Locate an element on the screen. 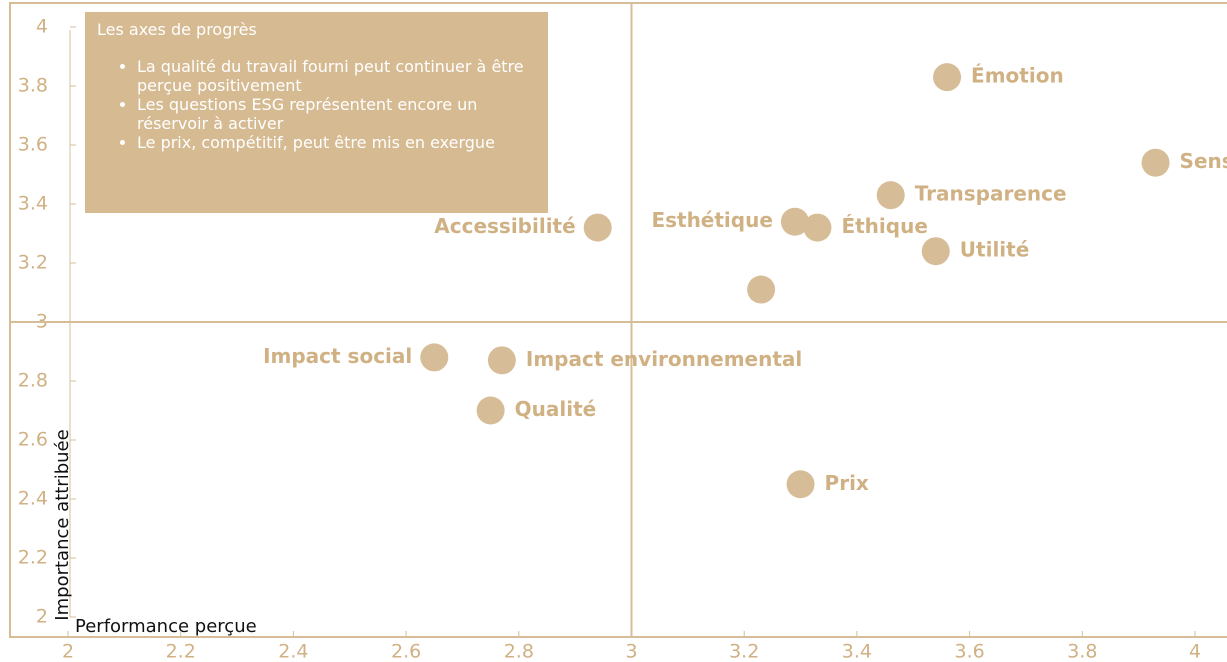 Image resolution: width=1227 pixels, height=662 pixels. point-label: Transparence is located at coordinates (991, 194).